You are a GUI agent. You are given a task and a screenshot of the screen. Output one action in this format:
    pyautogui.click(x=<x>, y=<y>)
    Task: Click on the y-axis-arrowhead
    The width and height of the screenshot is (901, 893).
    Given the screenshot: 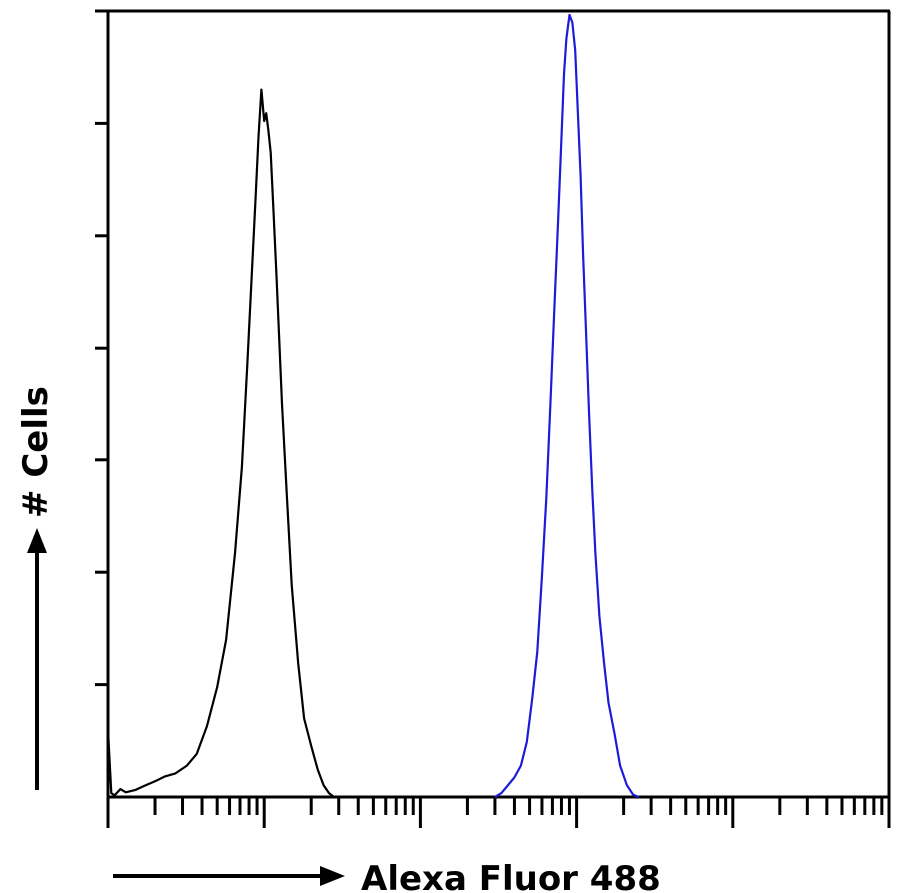 What is the action you would take?
    pyautogui.click(x=37, y=540)
    